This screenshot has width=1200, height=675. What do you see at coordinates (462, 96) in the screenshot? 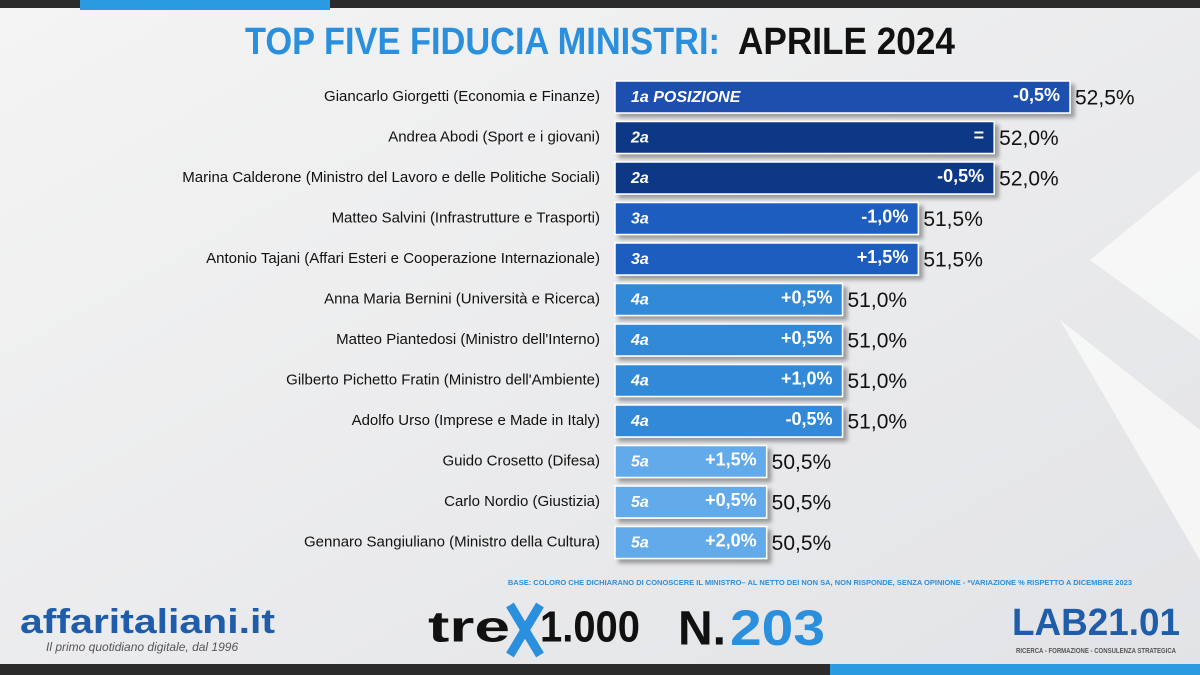
I see `category-label: Giancarlo Giorgetti (Economia e Finanze)` at bounding box center [462, 96].